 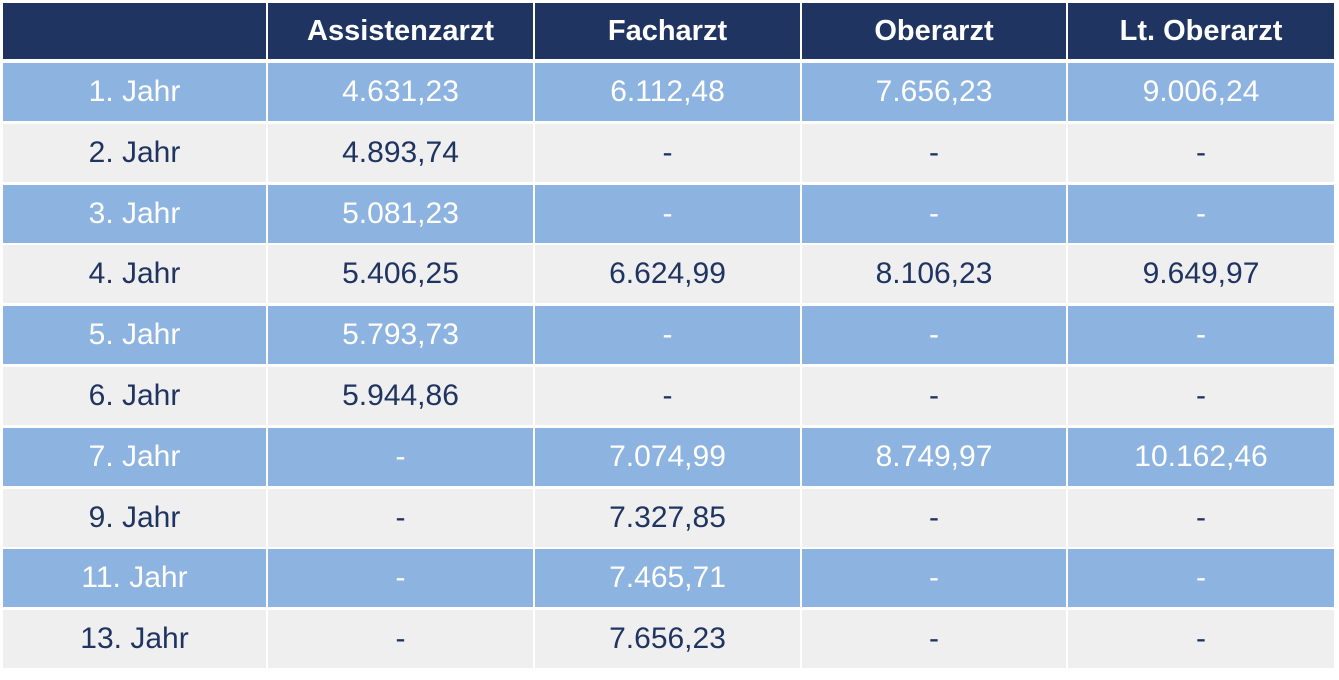 I want to click on row-label: 4. Jahr, so click(x=134, y=274).